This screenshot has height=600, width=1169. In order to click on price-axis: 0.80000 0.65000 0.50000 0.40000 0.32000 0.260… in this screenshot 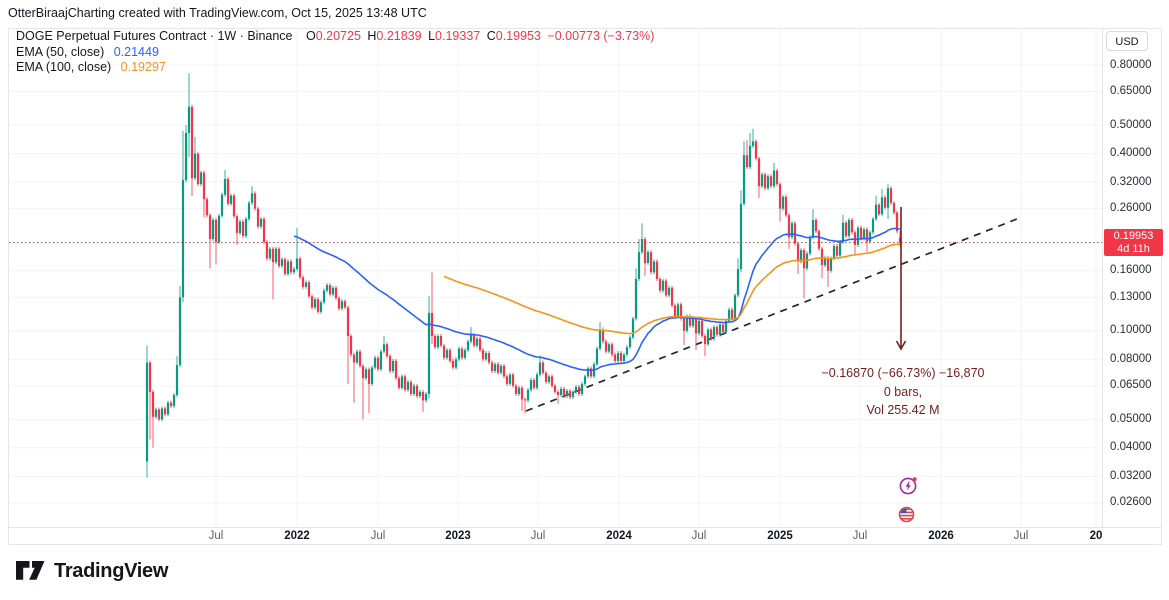, I will do `click(1136, 277)`.